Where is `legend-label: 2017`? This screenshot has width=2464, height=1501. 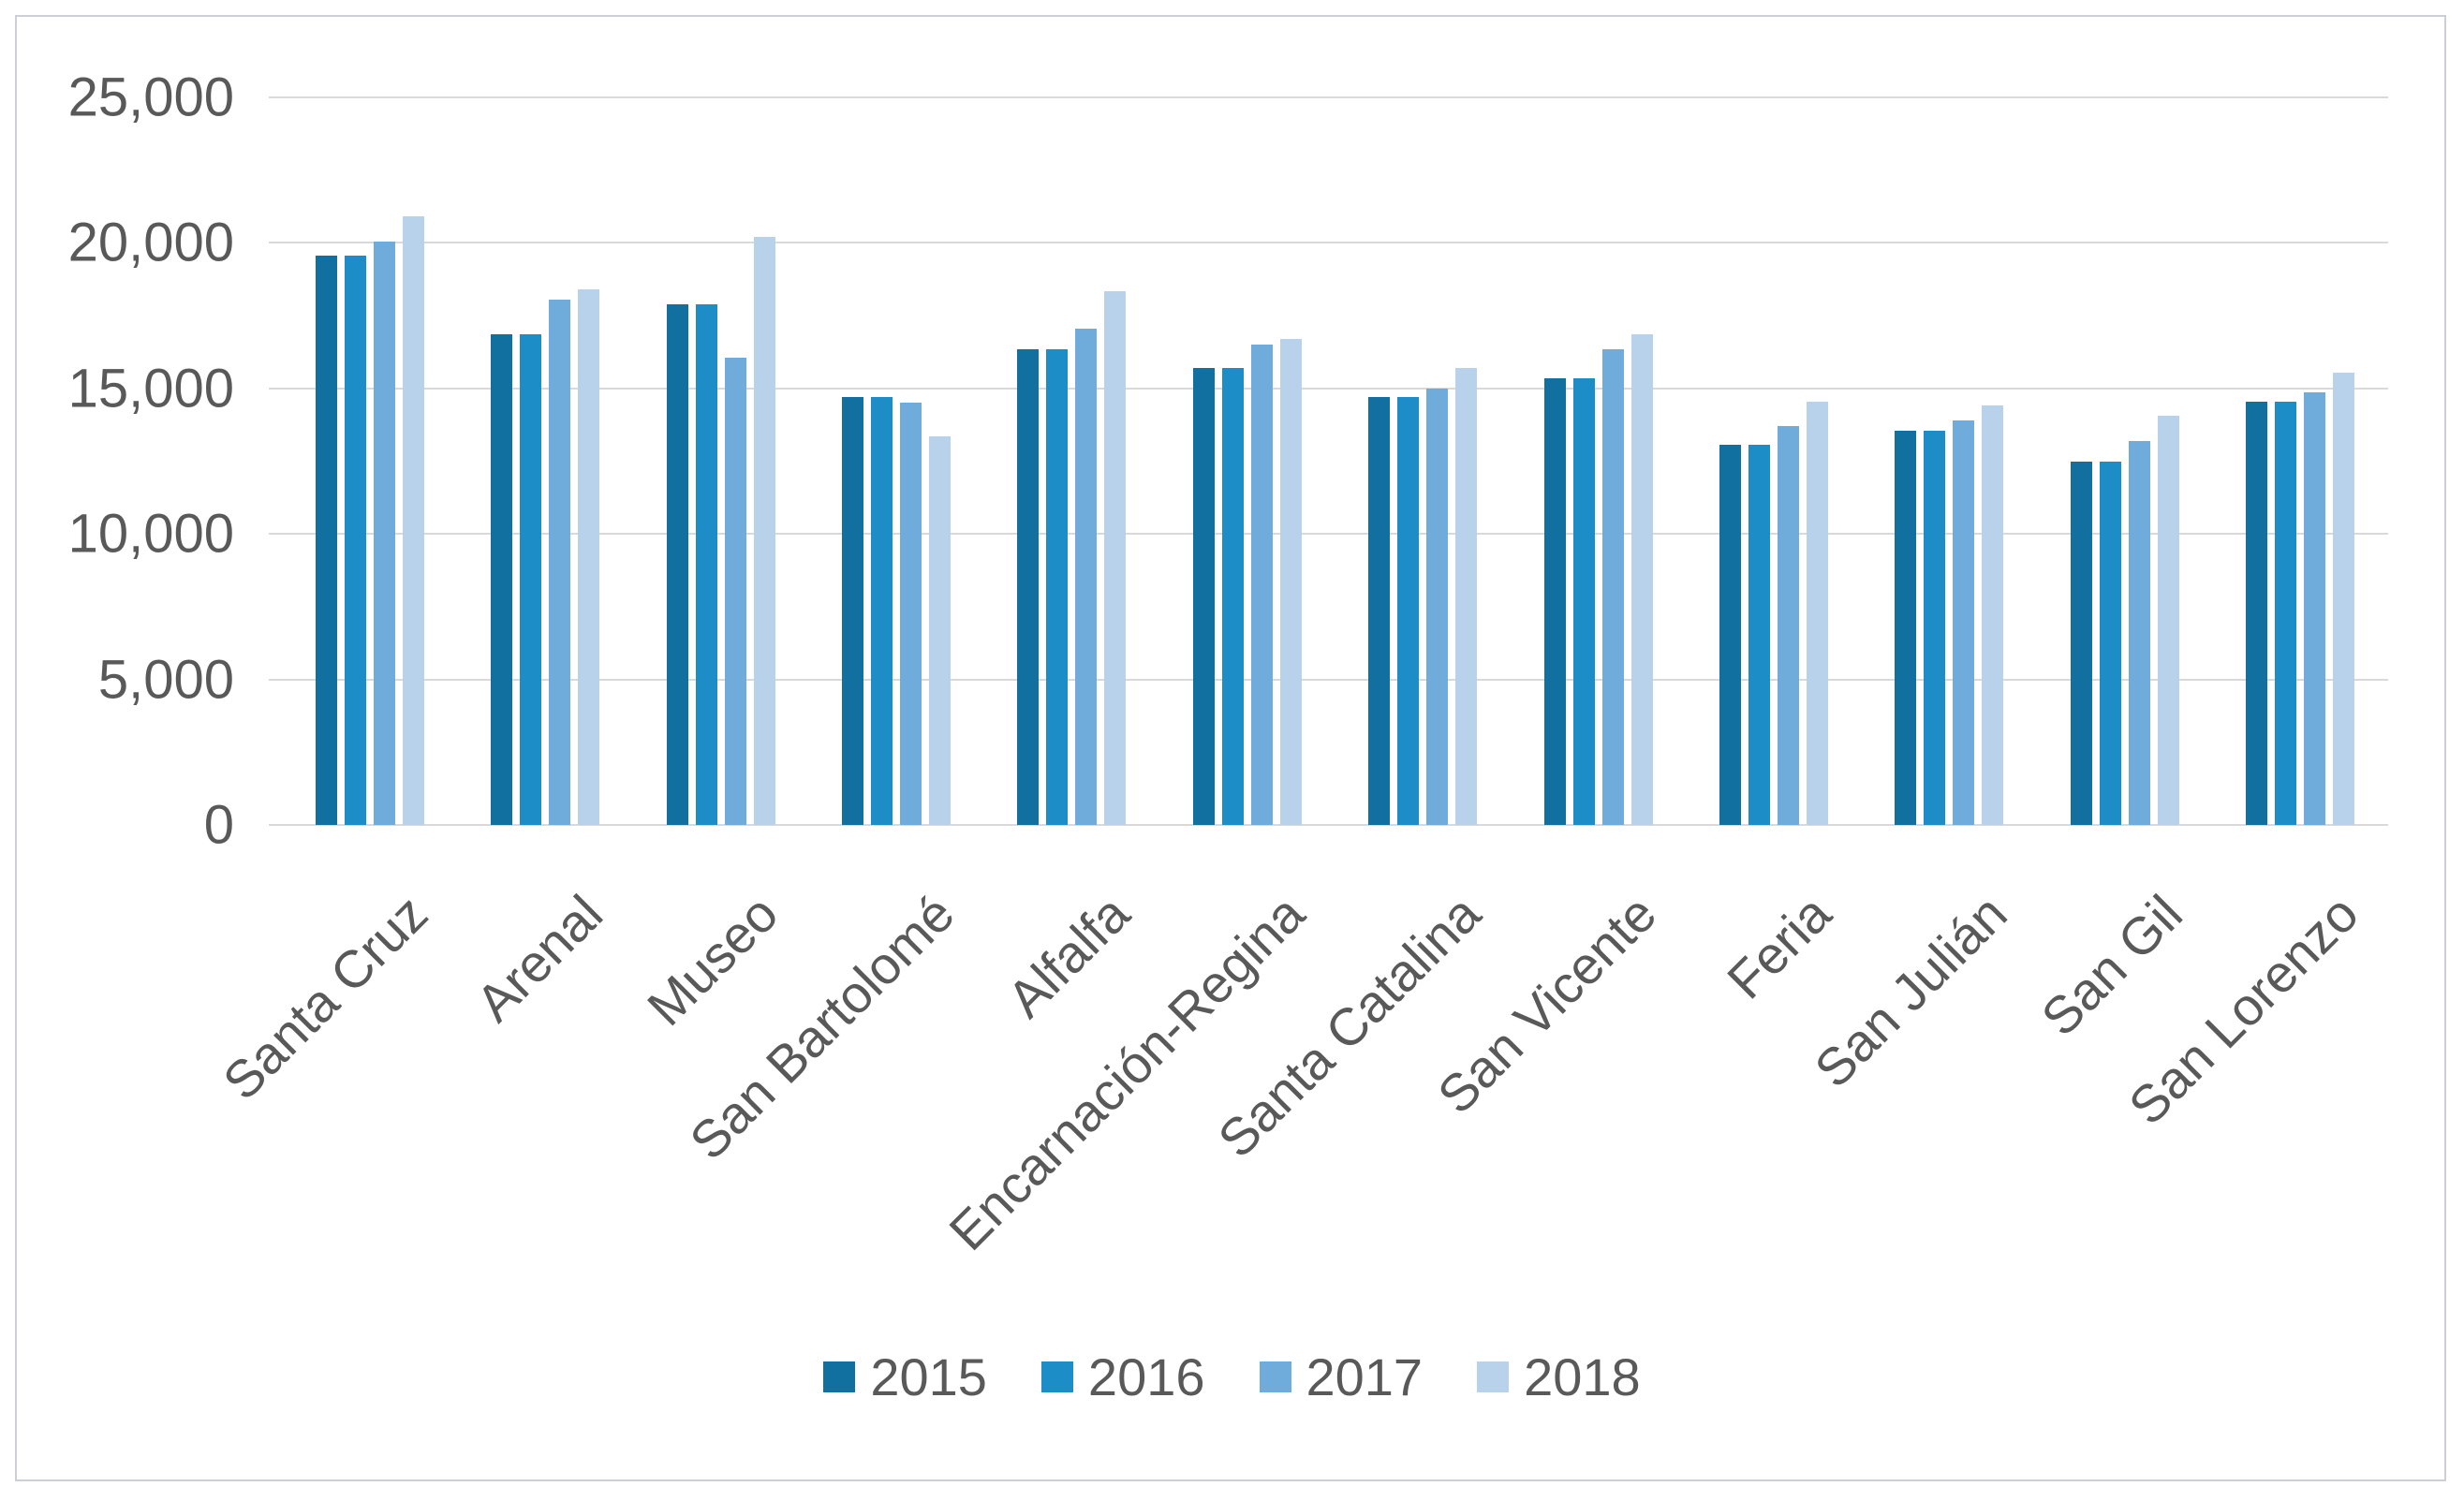 legend-label: 2017 is located at coordinates (1365, 1376).